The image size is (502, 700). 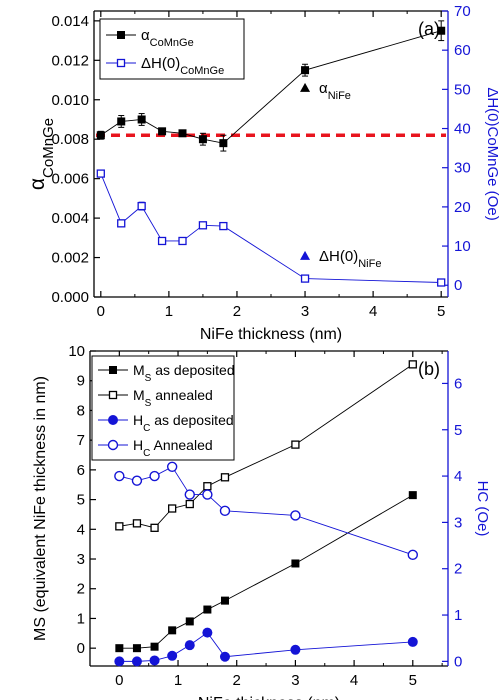 What do you see at coordinates (429, 369) in the screenshot?
I see `panel-label: (b)` at bounding box center [429, 369].